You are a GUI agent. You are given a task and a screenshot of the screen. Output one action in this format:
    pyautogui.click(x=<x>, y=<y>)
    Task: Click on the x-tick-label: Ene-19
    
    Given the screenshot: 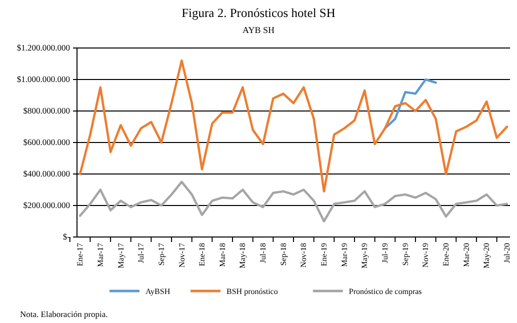 What is the action you would take?
    pyautogui.click(x=324, y=254)
    